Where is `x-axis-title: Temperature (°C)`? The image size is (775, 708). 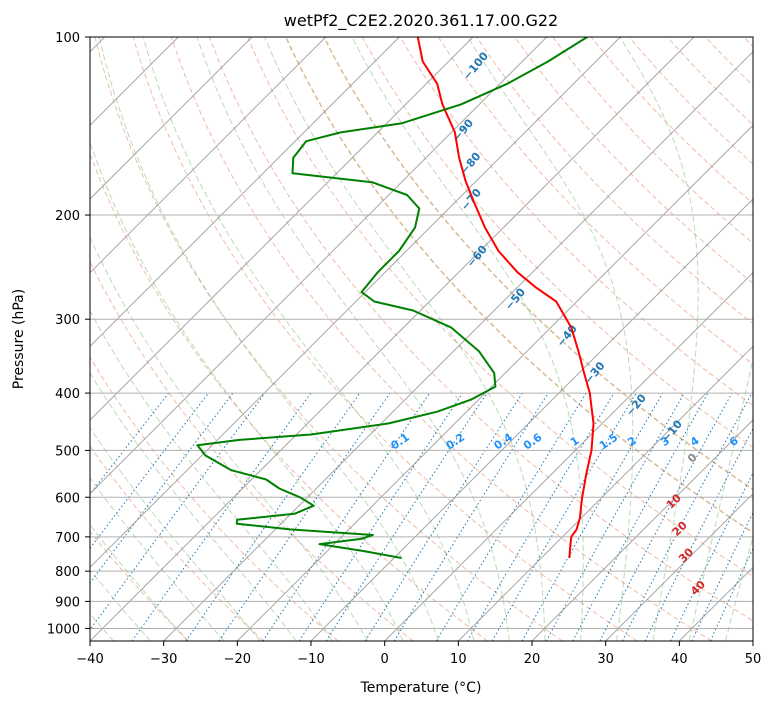
x-axis-title: Temperature (°C) is located at coordinates (421, 688).